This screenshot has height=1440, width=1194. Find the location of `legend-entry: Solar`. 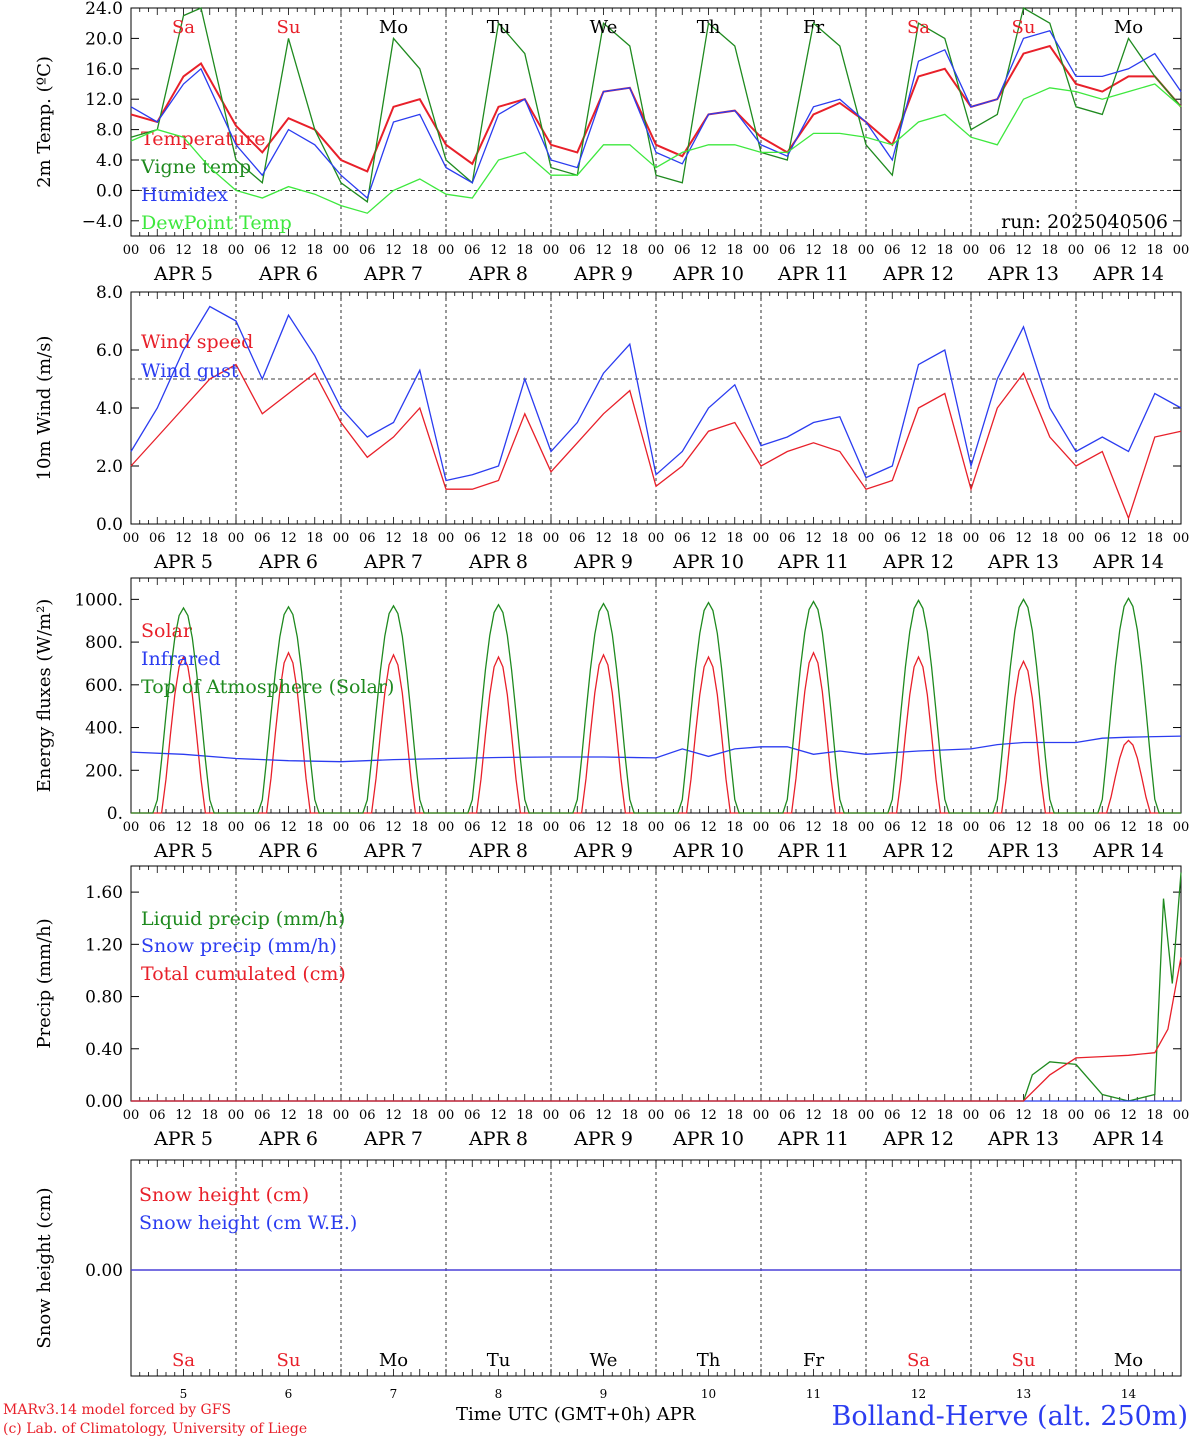

legend-entry: Solar is located at coordinates (167, 631).